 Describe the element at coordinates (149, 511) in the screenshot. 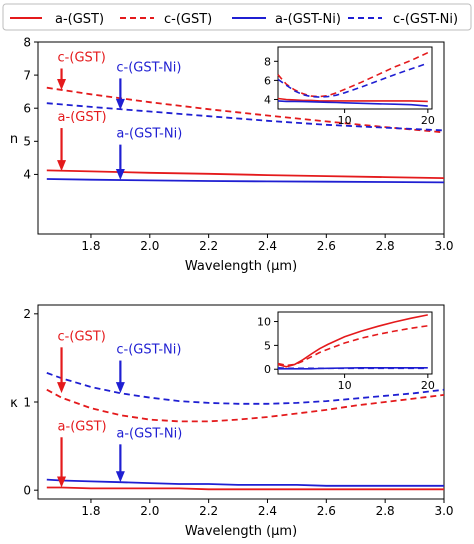

I see `panel-kappa-x-tick-label: 2.0` at that location.